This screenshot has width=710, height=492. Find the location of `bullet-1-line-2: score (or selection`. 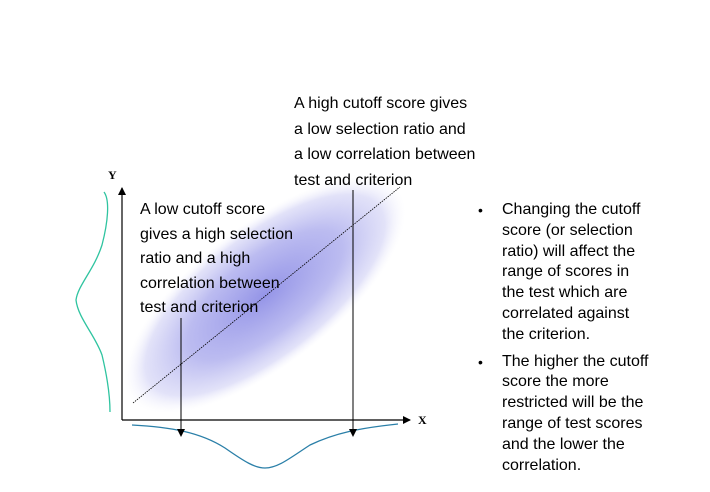

bullet-1-line-2: score (or selection is located at coordinates (567, 230).